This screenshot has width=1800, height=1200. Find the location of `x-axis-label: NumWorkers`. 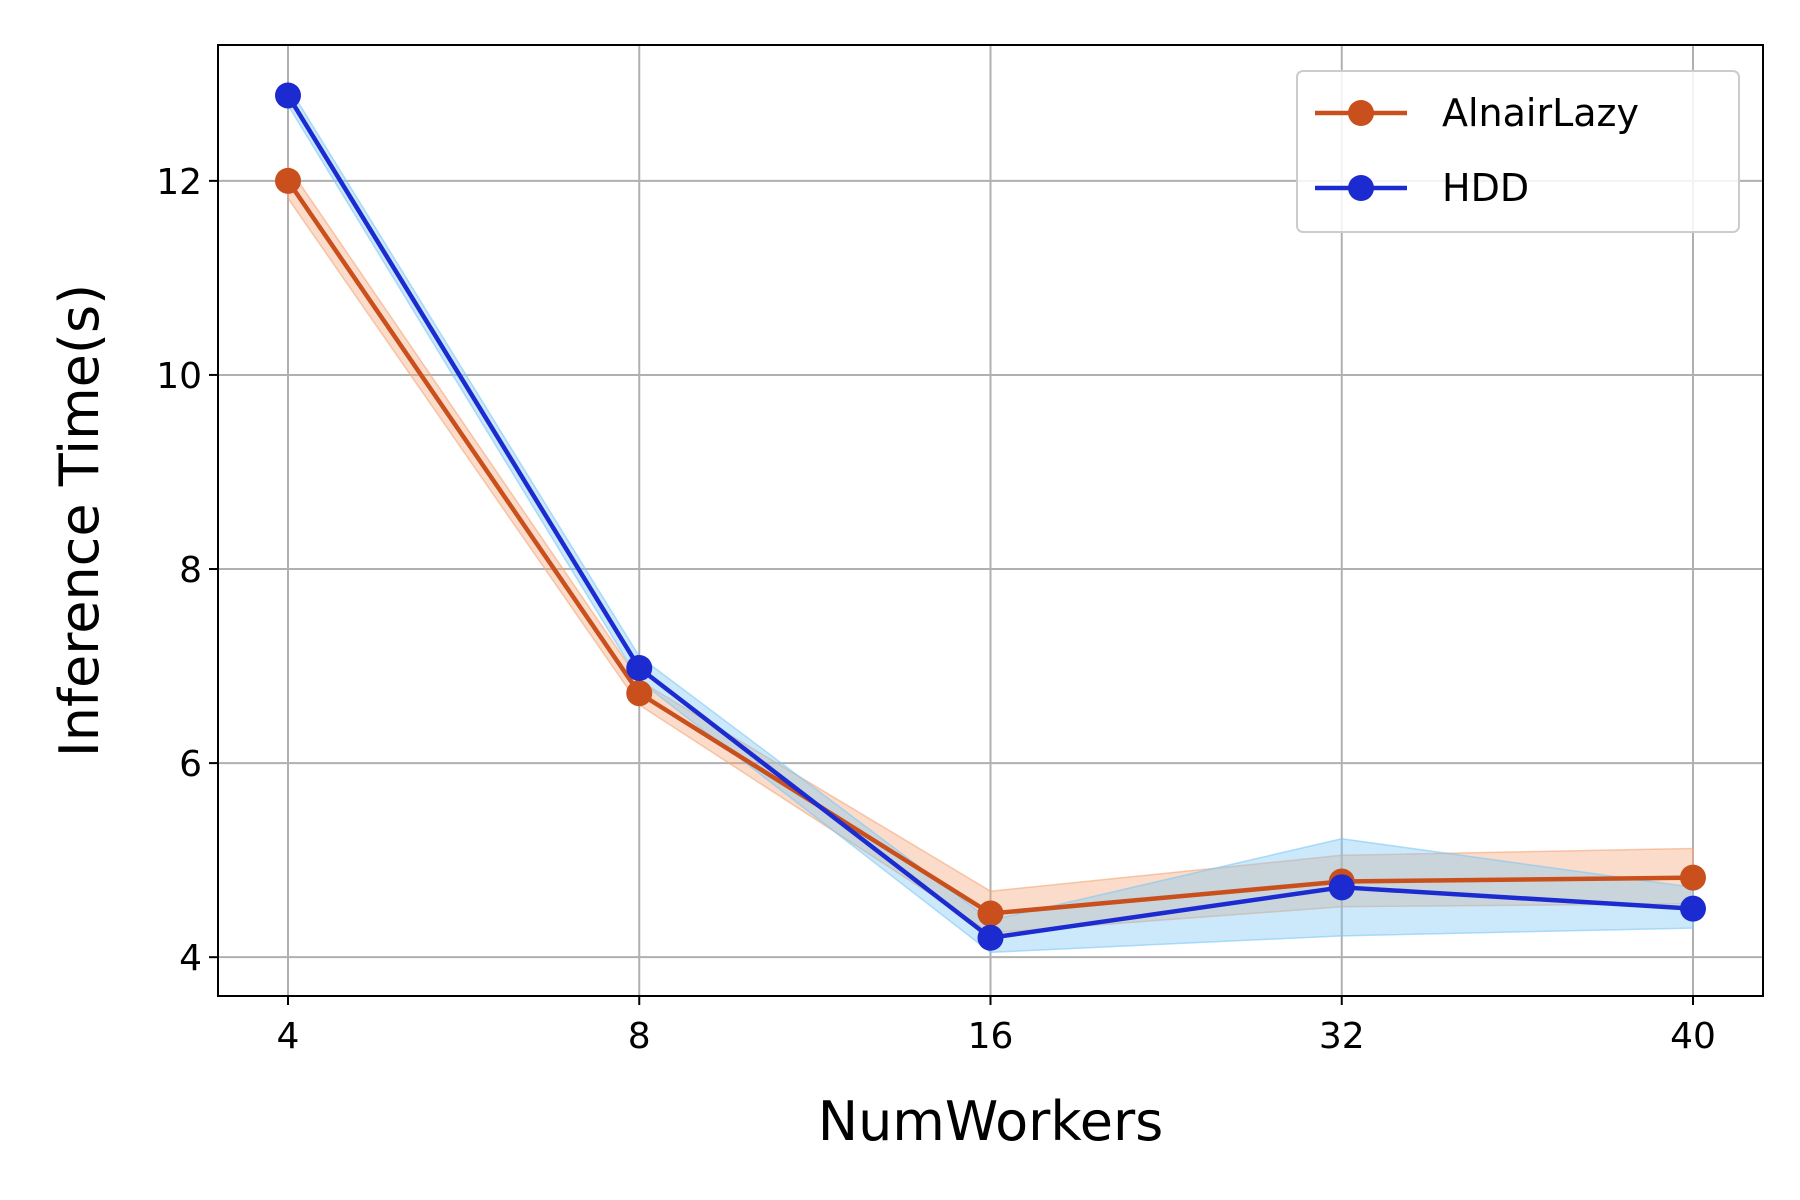

x-axis-label: NumWorkers is located at coordinates (991, 1121).